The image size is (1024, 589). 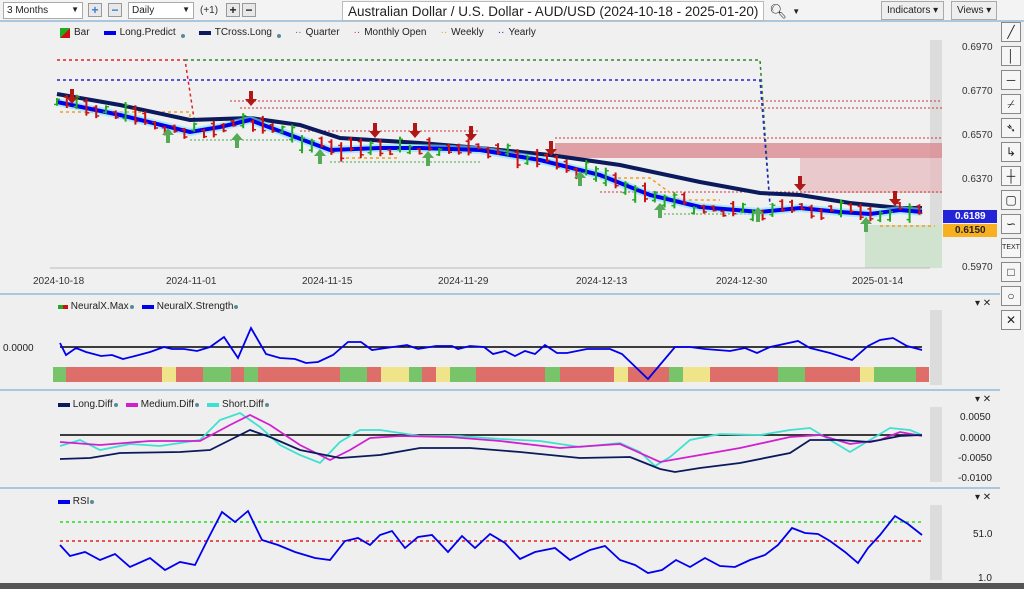 What do you see at coordinates (163, 403) in the screenshot?
I see `diff-legend: Long.Diff Medium.Diff Short.Diff` at bounding box center [163, 403].